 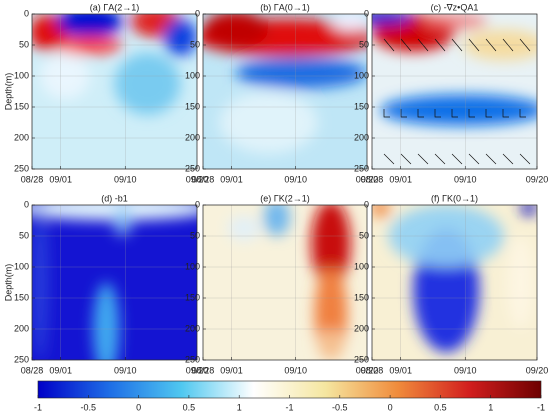 I want to click on panel-title: (d) -b1, so click(x=114, y=198).